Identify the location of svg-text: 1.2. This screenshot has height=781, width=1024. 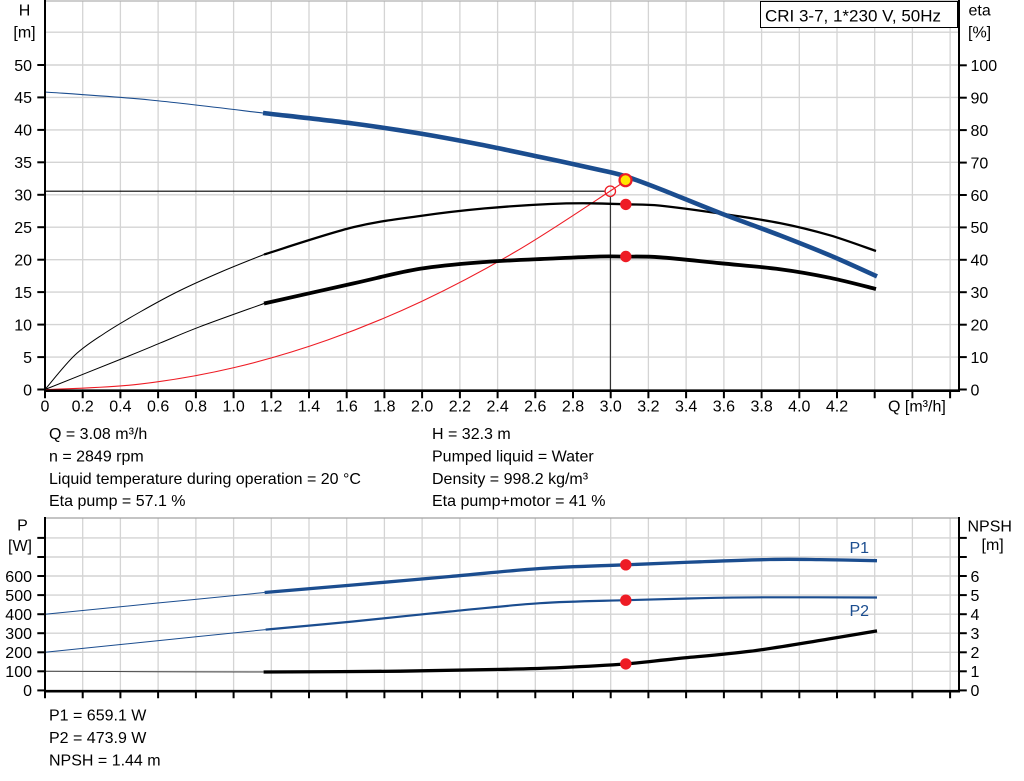
(271, 406).